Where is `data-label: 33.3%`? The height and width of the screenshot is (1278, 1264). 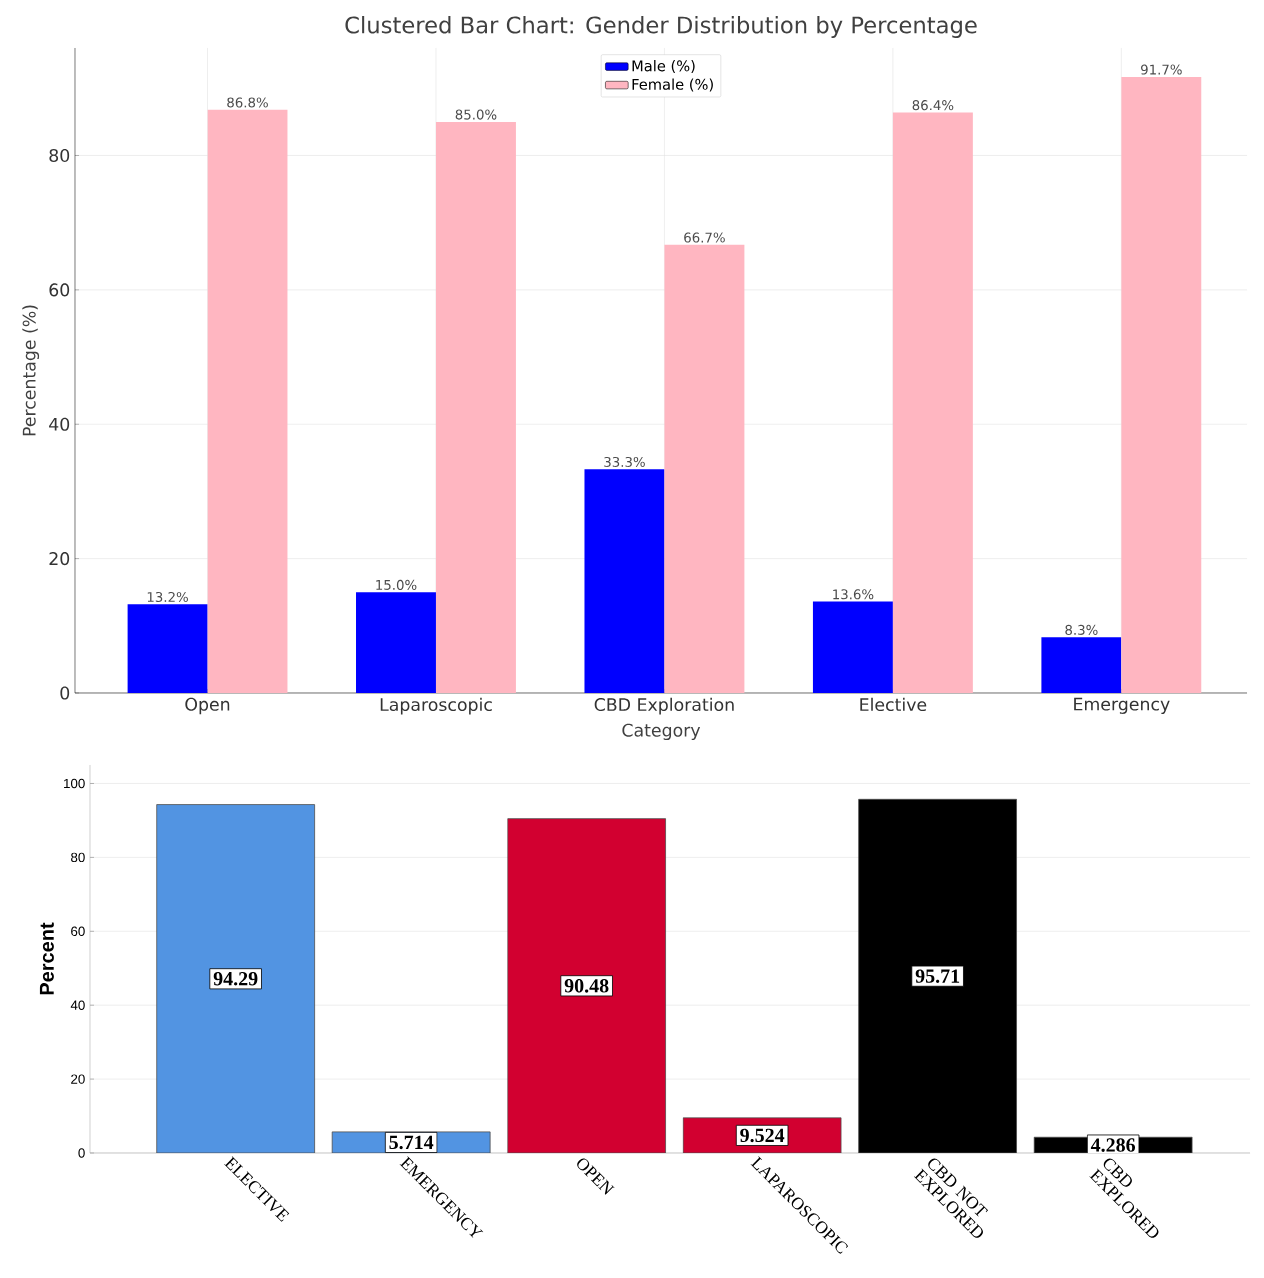
data-label: 33.3% is located at coordinates (624, 461).